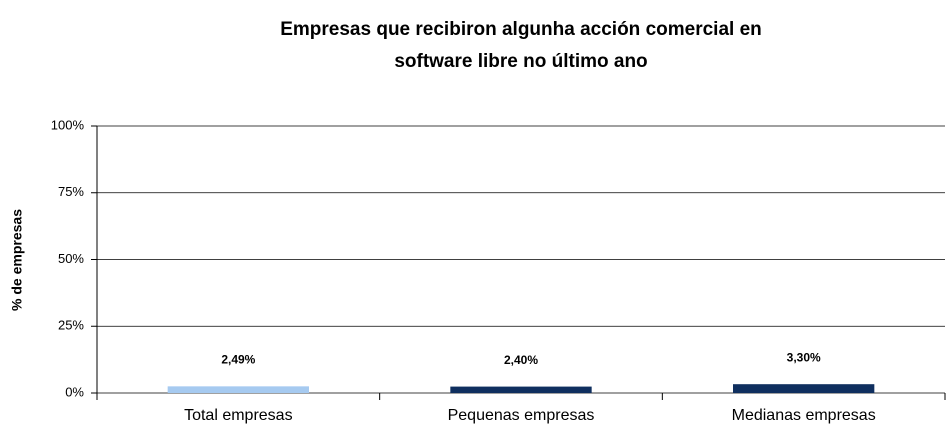 Image resolution: width=948 pixels, height=429 pixels. What do you see at coordinates (521, 360) in the screenshot?
I see `value-label: 2,40%` at bounding box center [521, 360].